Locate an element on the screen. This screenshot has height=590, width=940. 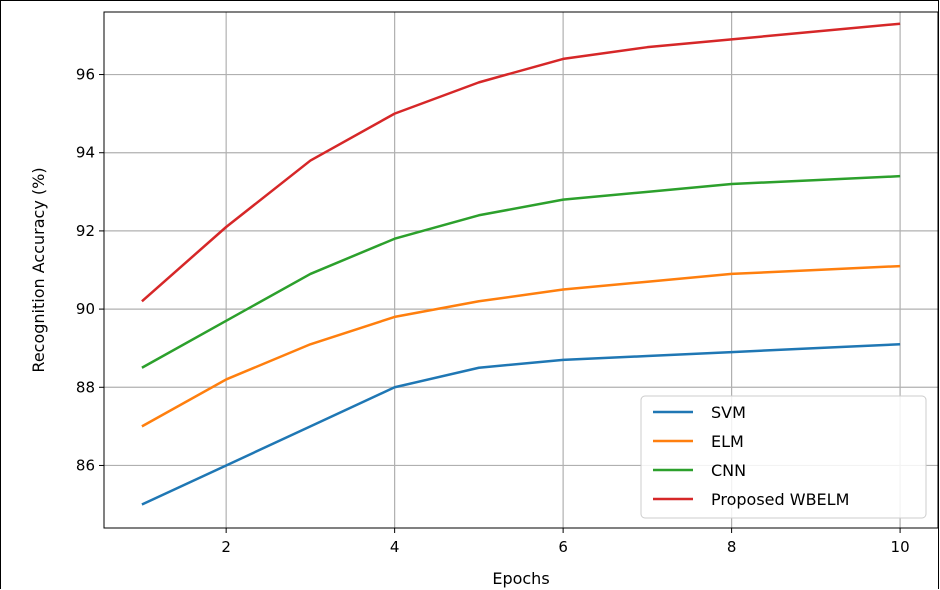
y-tick-label: 88 is located at coordinates (85, 387).